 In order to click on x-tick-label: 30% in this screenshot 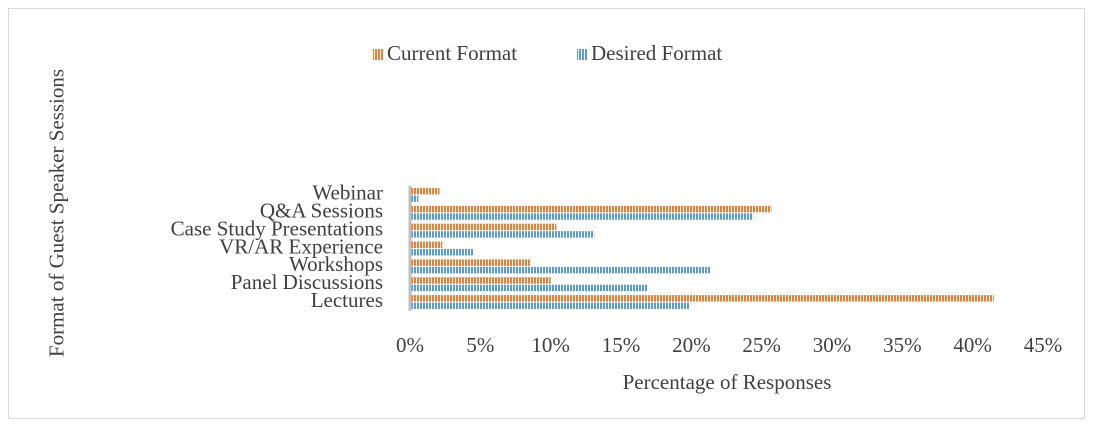, I will do `click(832, 345)`.